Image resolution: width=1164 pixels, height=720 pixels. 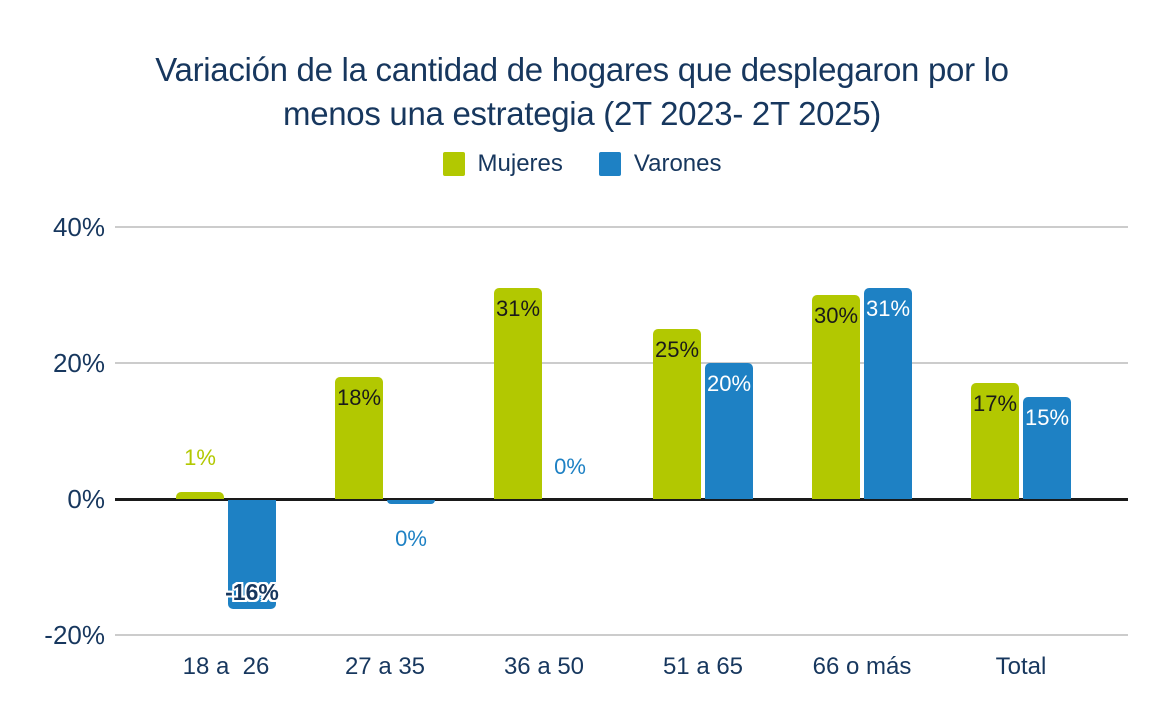 What do you see at coordinates (995, 404) in the screenshot?
I see `bar-value-label: 17%` at bounding box center [995, 404].